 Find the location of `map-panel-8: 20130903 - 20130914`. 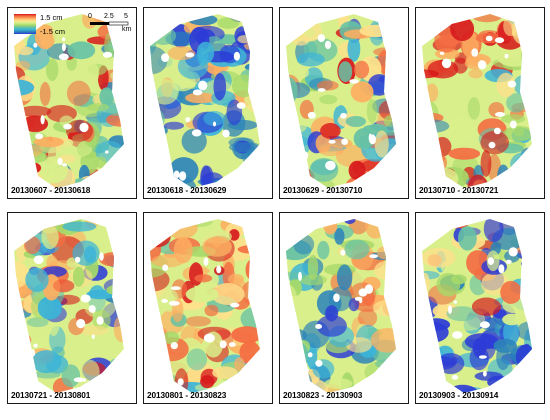

map-panel-8: 20130903 - 20130914 is located at coordinates (480, 308).